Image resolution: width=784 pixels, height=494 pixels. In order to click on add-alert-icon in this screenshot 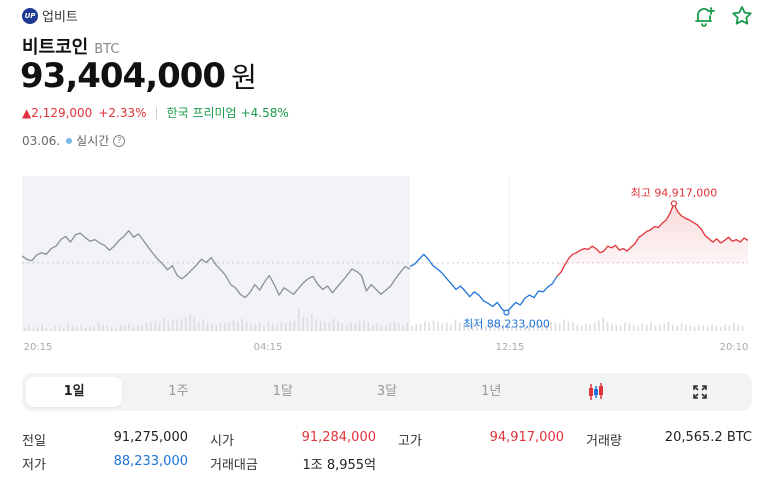, I will do `click(704, 16)`.